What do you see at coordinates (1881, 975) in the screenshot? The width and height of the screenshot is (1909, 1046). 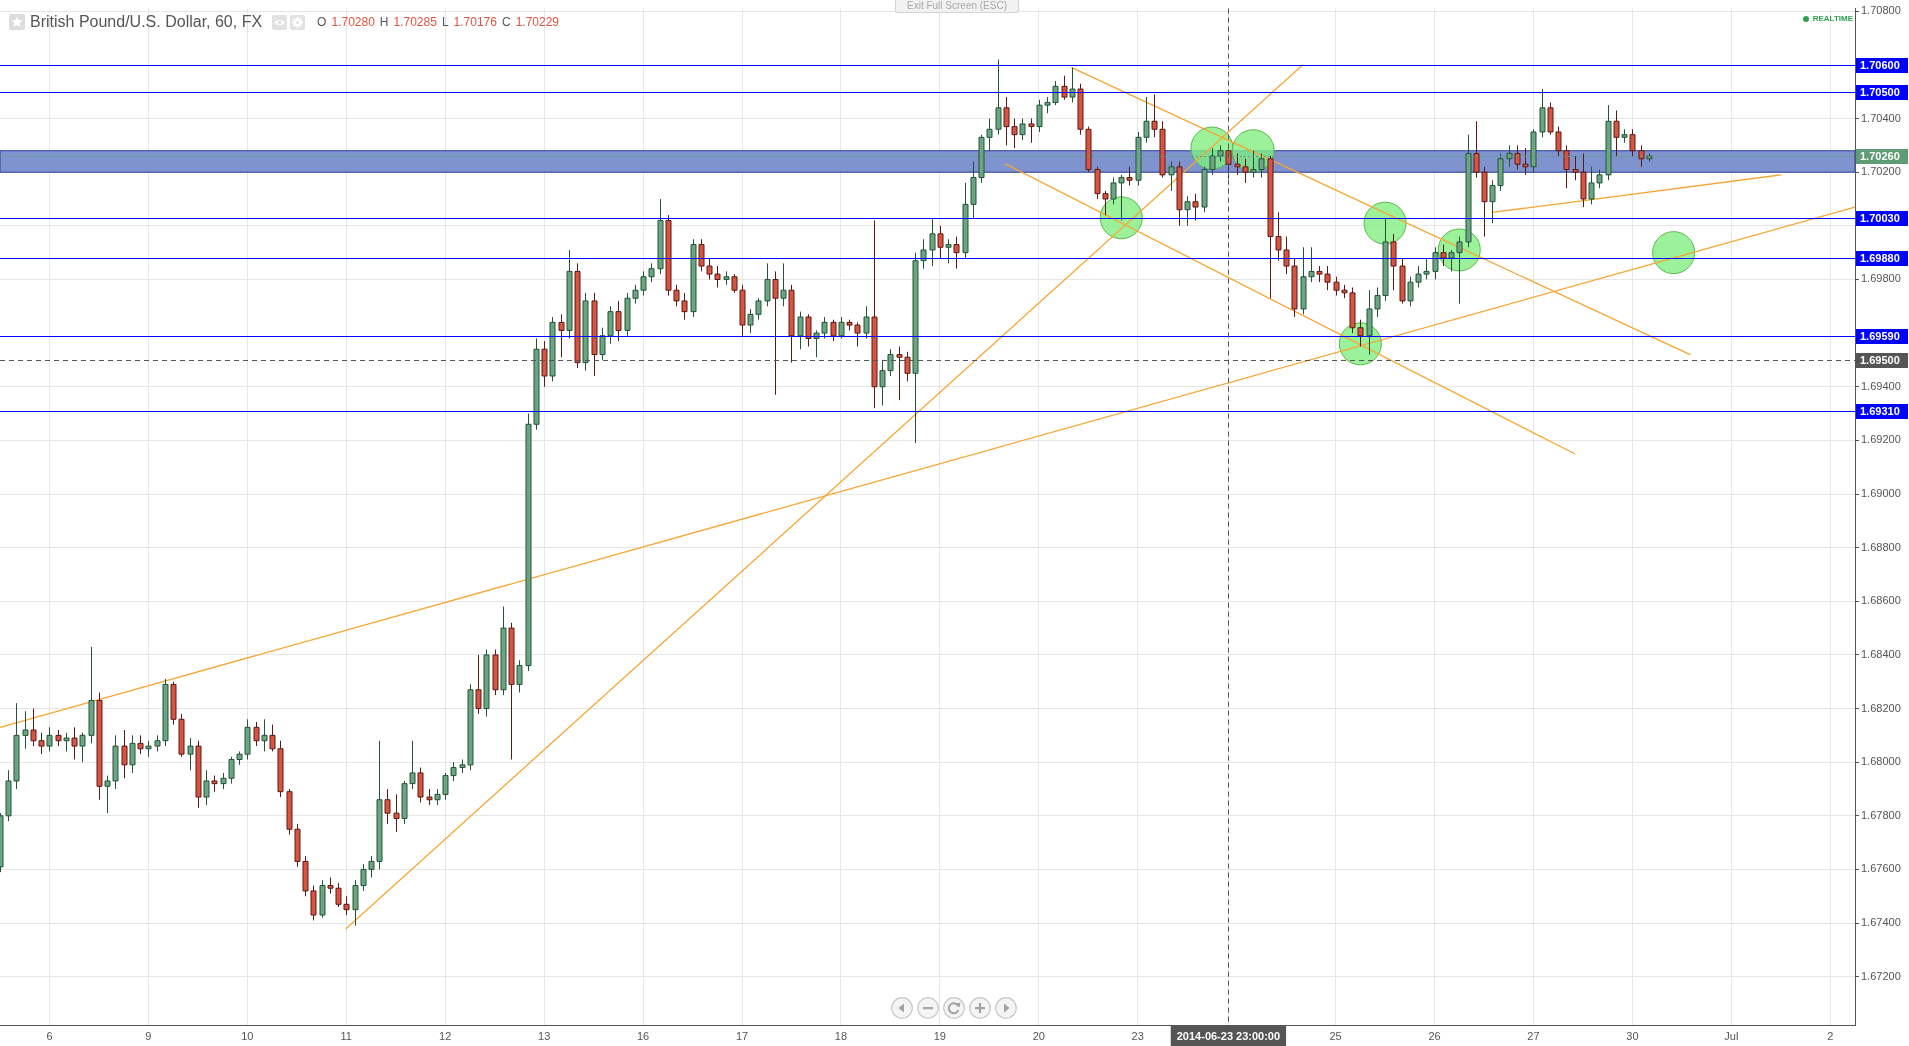 I see `y-tick-label: 1.67200` at bounding box center [1881, 975].